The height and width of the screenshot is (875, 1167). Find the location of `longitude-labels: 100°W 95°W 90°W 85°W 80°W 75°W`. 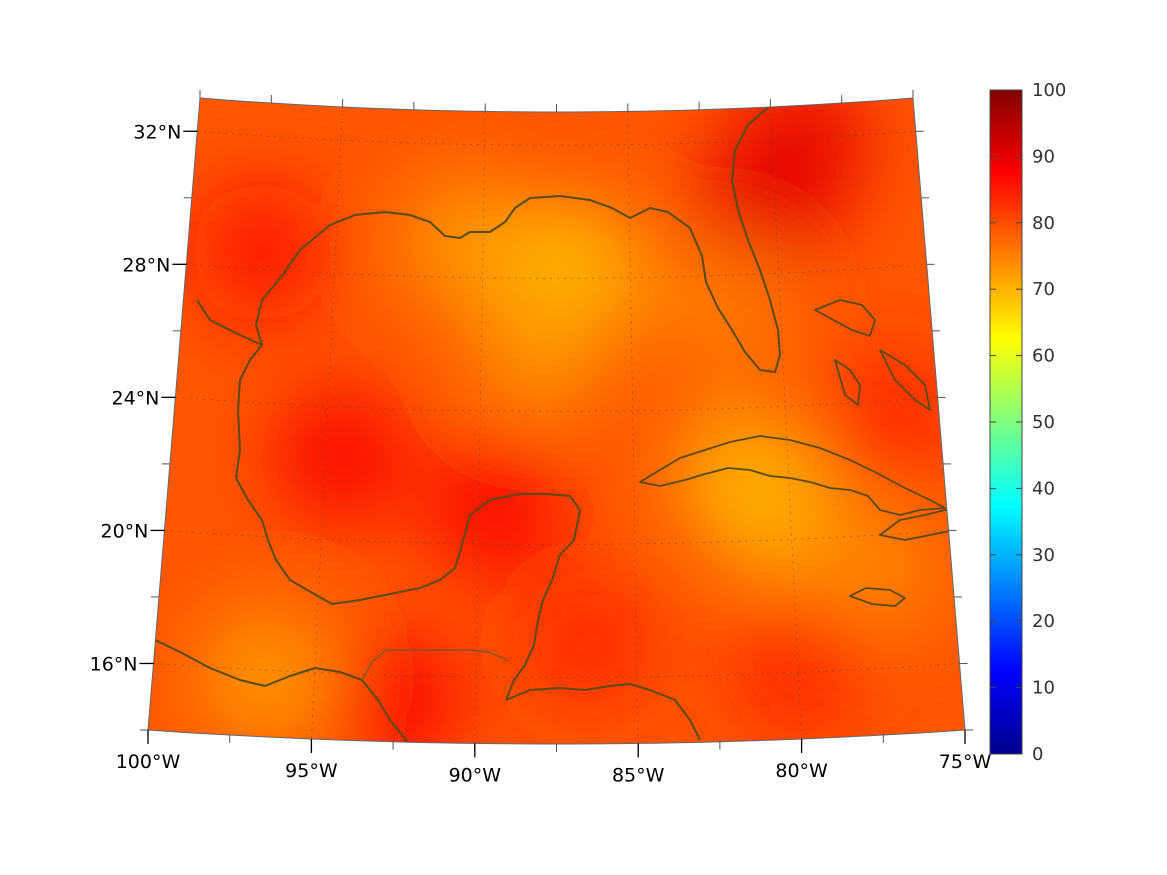

longitude-labels: 100°W 95°W 90°W 85°W 80°W 75°W is located at coordinates (554, 758).